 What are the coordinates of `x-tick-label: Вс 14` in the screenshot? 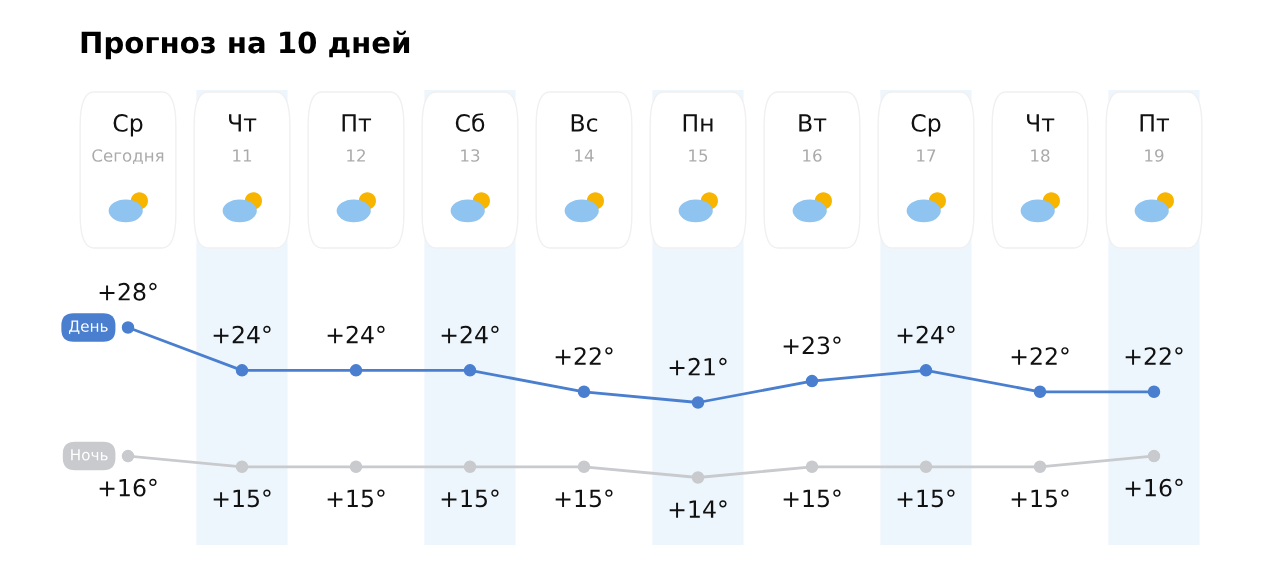 It's located at (584, 138).